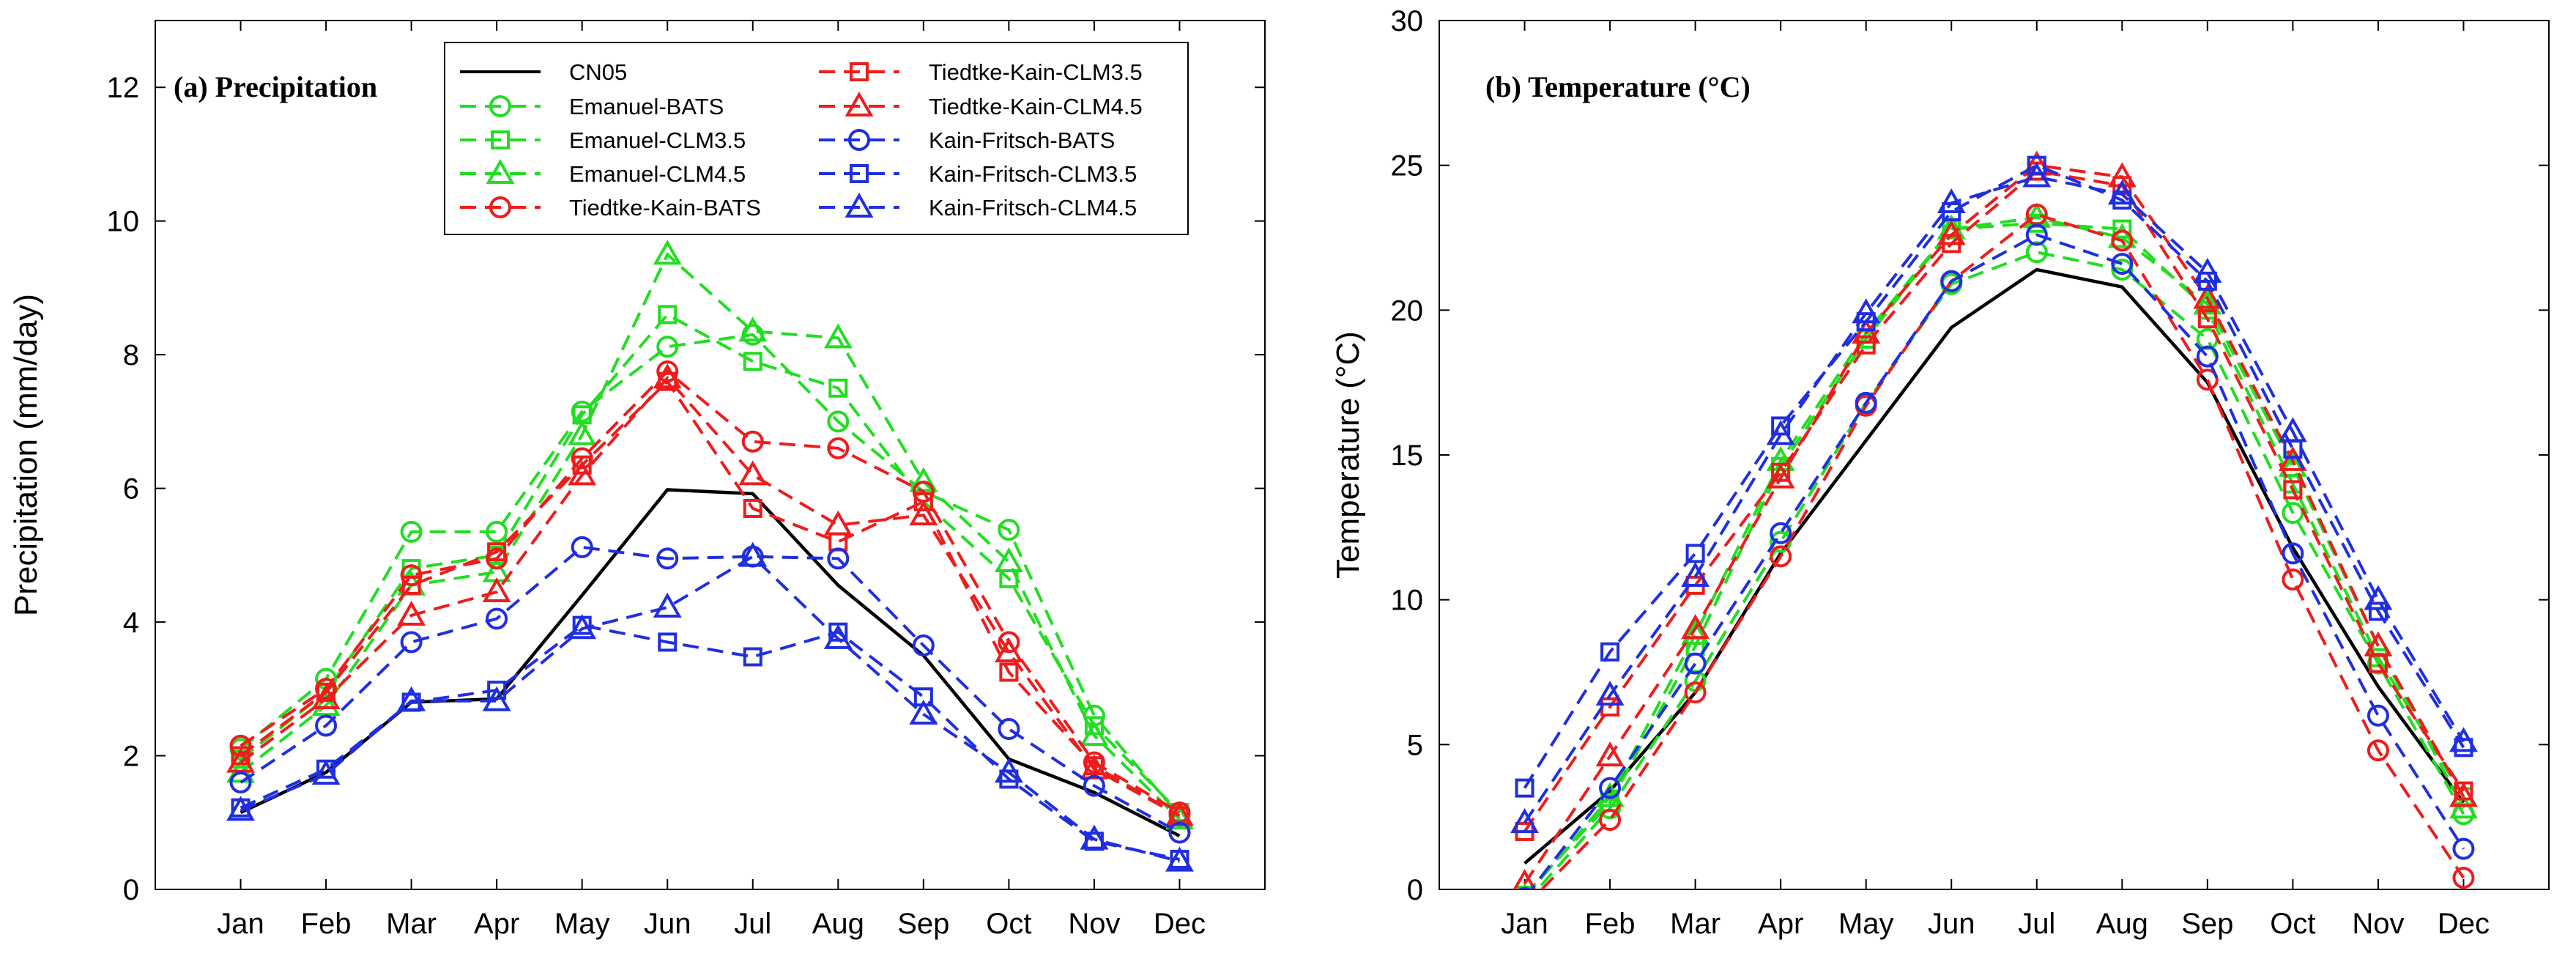 The height and width of the screenshot is (959, 2576). I want to click on series-line-cn05, so click(710, 663).